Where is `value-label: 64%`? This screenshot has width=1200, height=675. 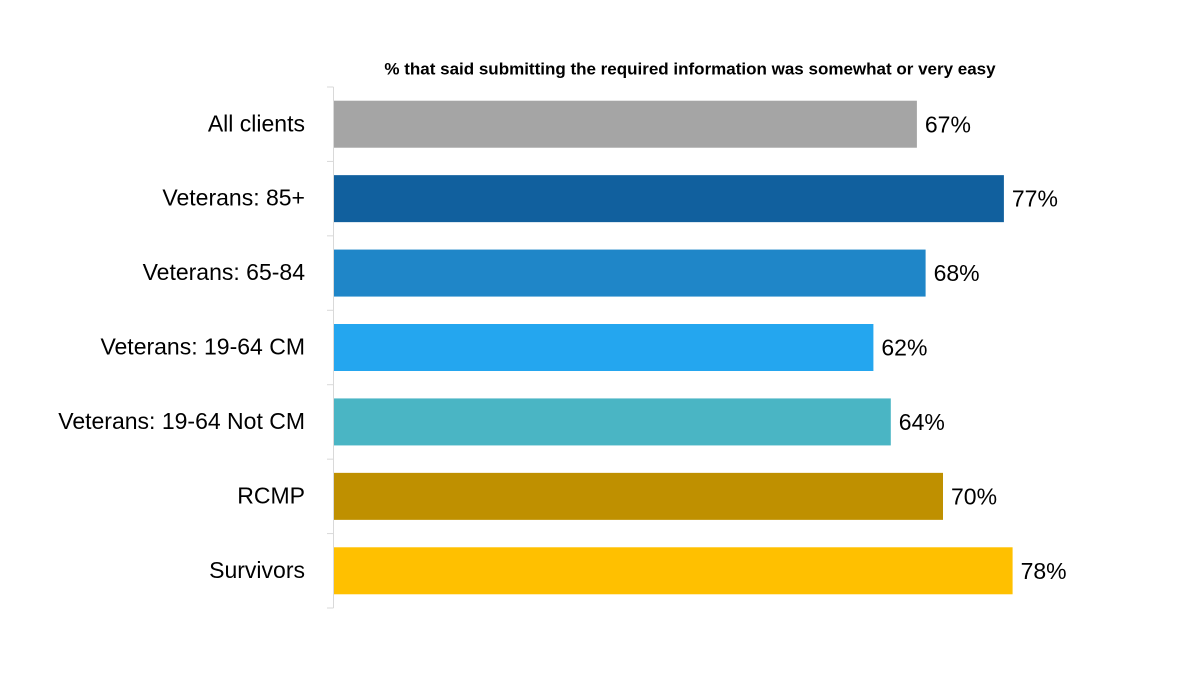
value-label: 64% is located at coordinates (922, 422).